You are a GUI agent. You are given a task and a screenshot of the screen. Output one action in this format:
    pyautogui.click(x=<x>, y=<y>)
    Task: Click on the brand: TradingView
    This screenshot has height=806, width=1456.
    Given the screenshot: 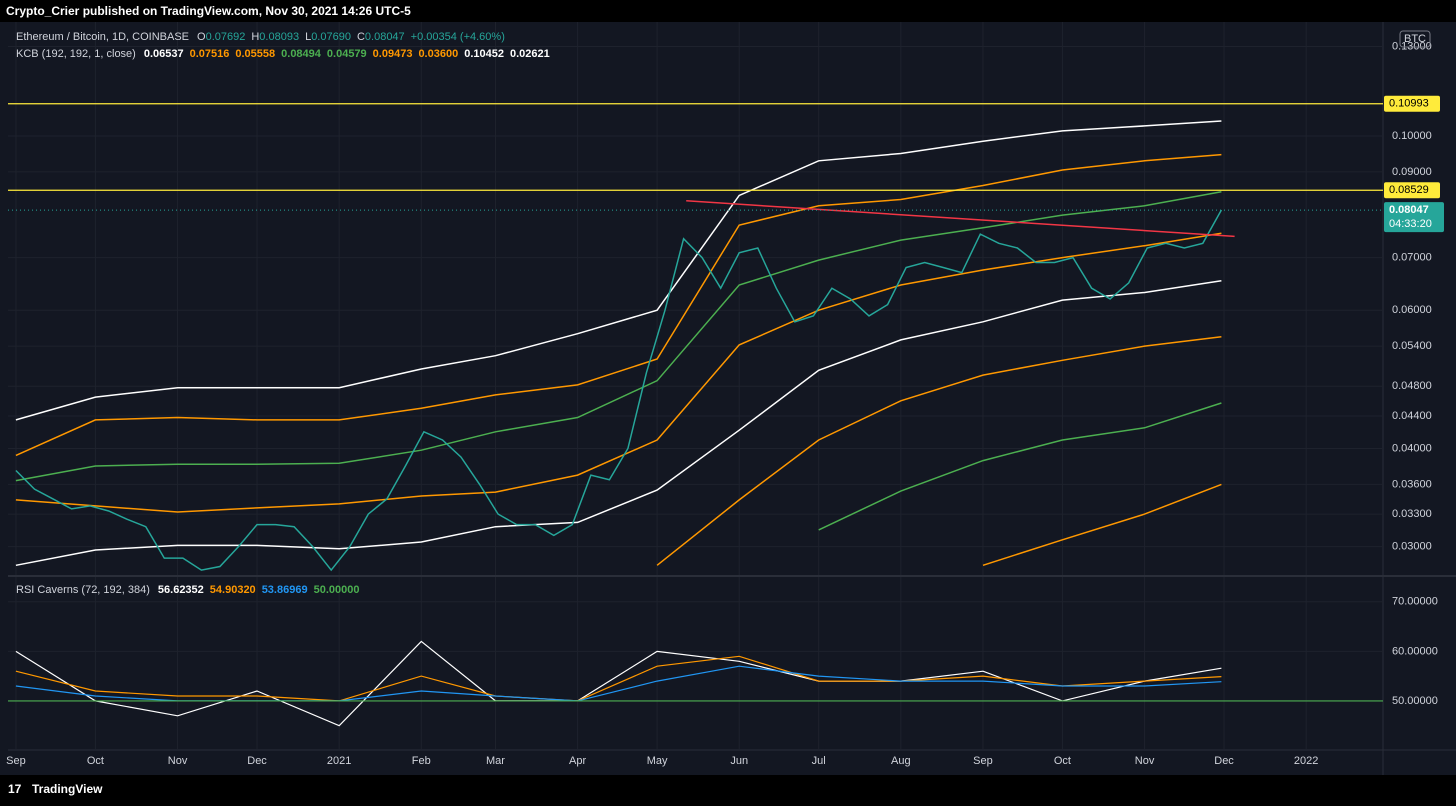 What is the action you would take?
    pyautogui.click(x=67, y=789)
    